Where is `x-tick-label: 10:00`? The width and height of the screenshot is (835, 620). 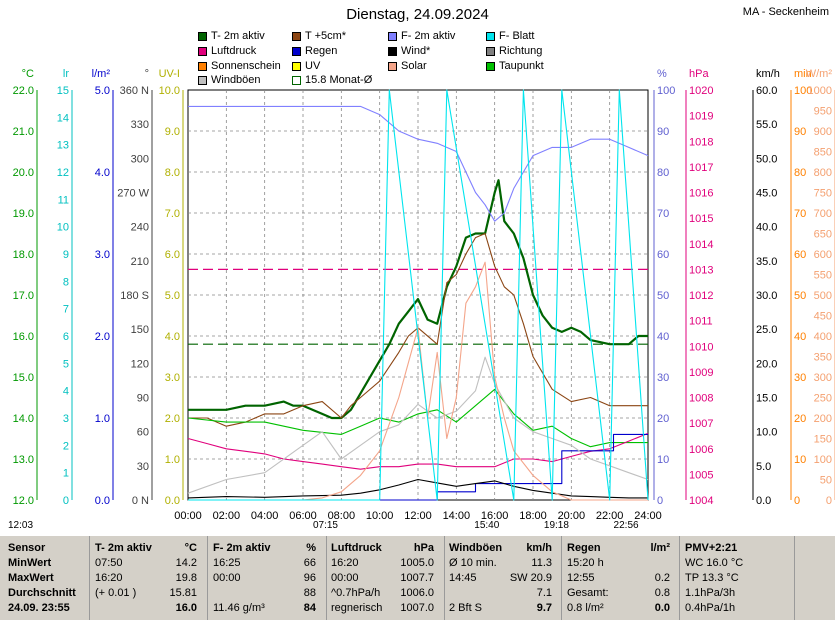 x-tick-label: 10:00 is located at coordinates (380, 516).